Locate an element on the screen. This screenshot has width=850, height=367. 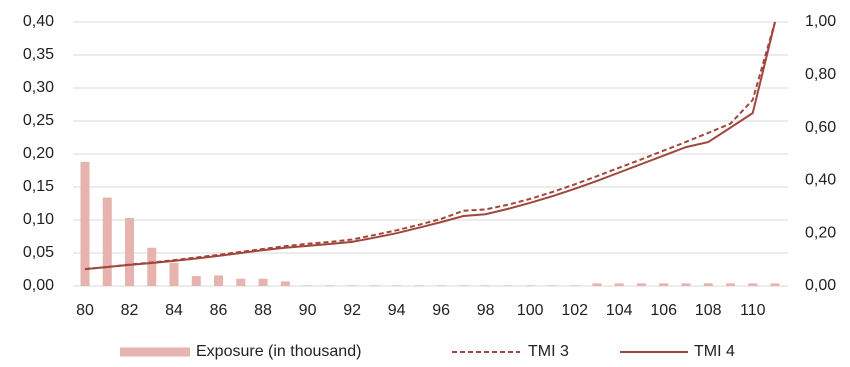
x-tick-label: 96 is located at coordinates (441, 310).